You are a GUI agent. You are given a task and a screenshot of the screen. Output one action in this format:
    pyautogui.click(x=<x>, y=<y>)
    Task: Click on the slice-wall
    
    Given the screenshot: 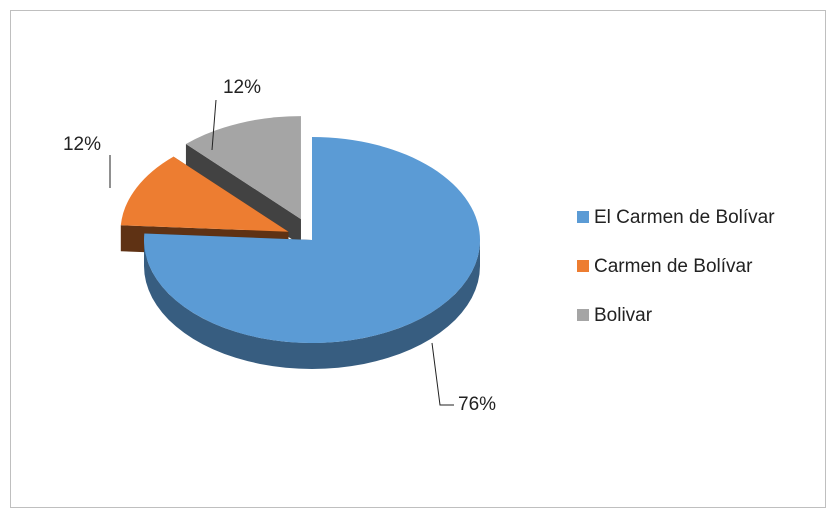 What is the action you would take?
    pyautogui.click(x=243, y=194)
    